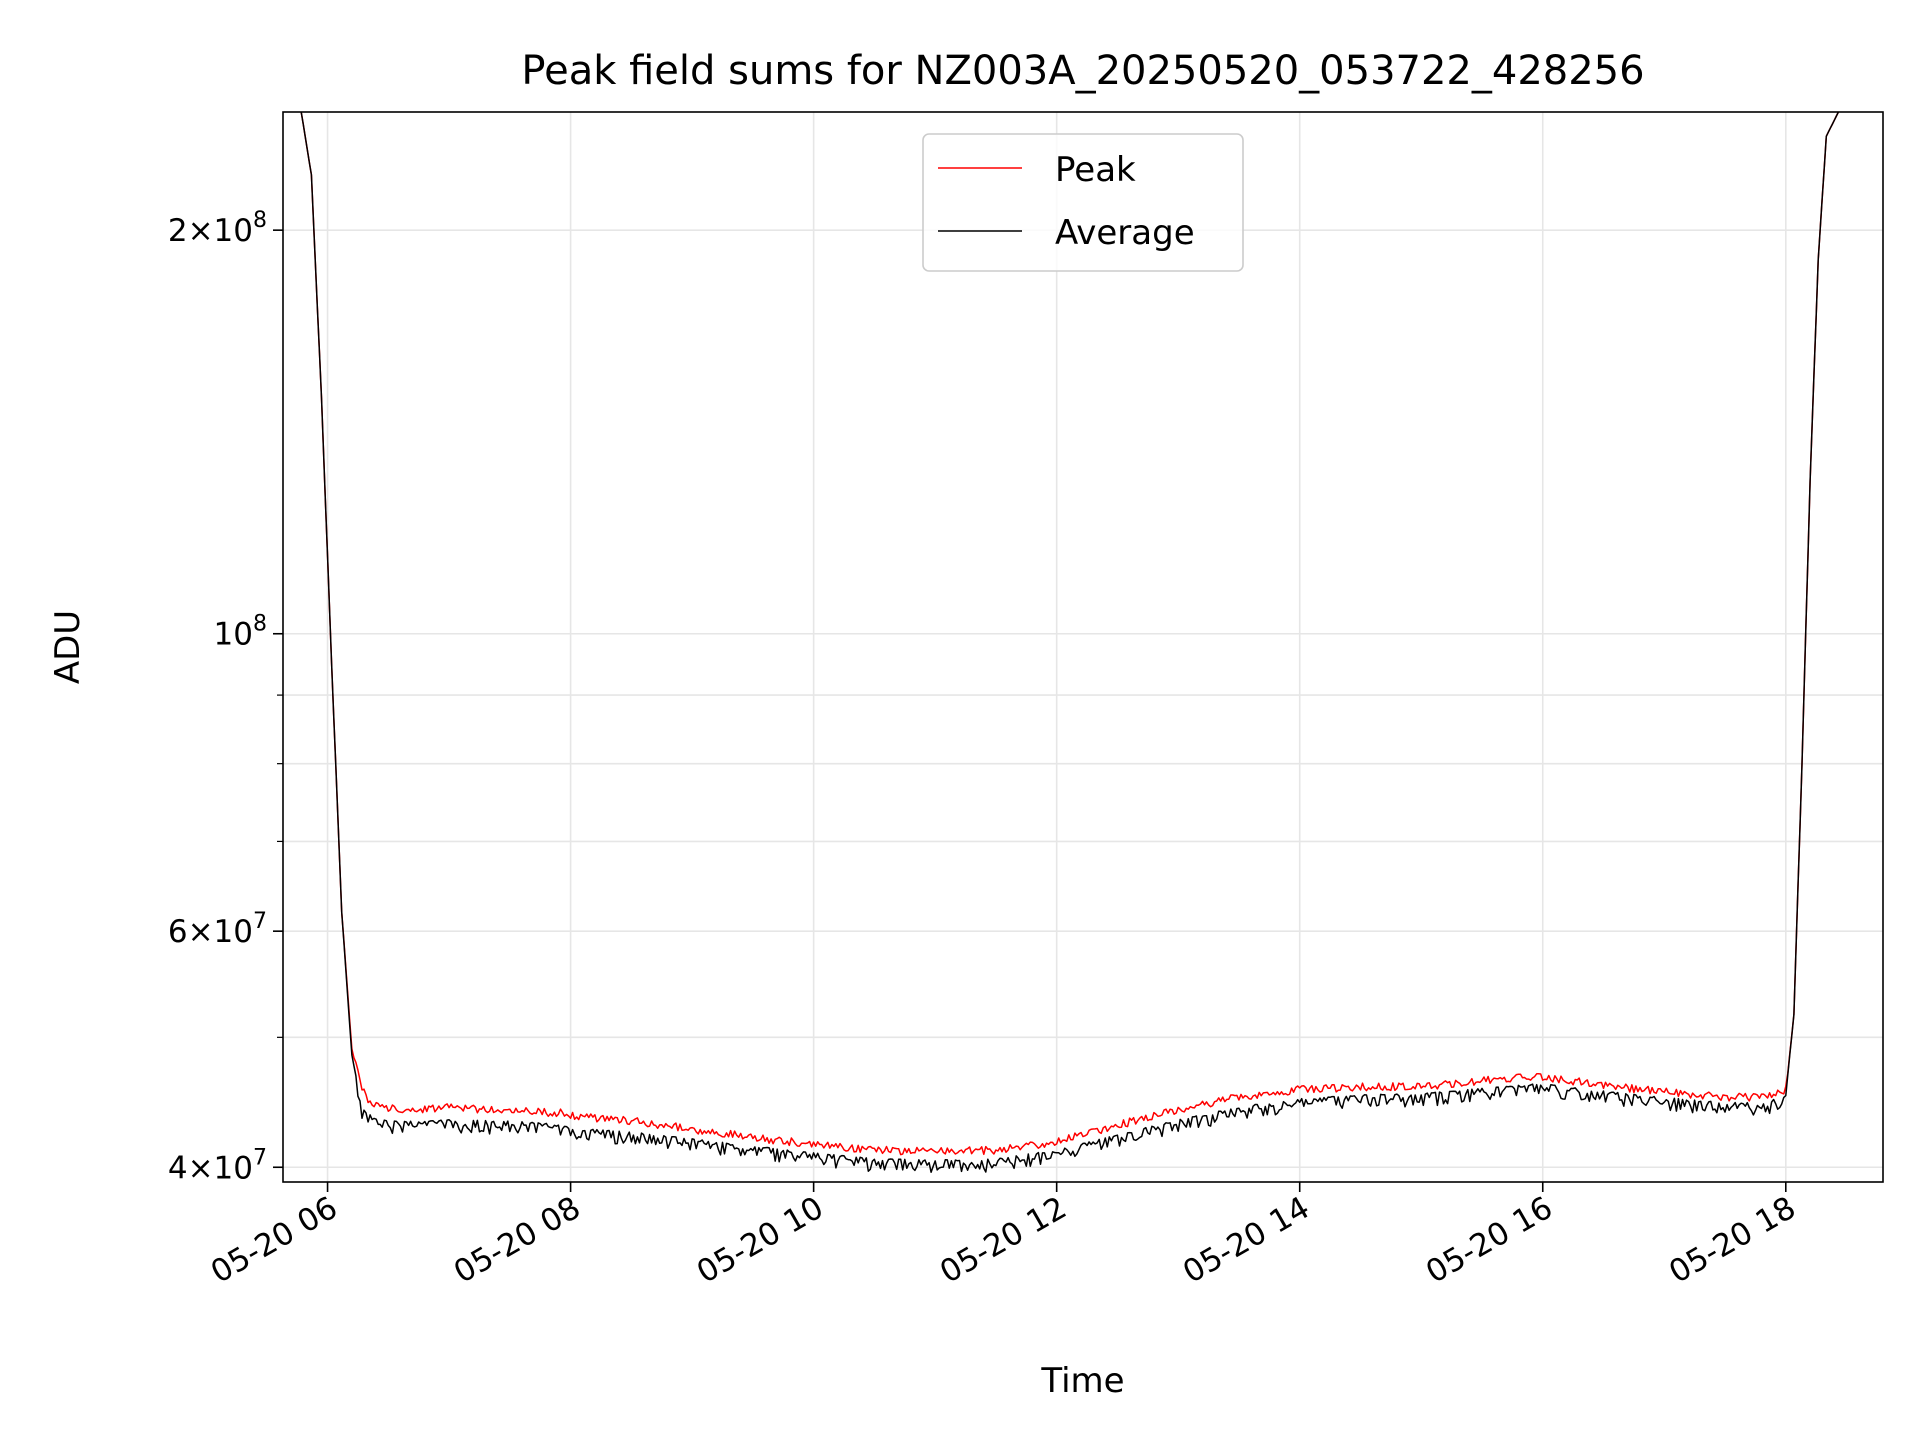 Image resolution: width=1920 pixels, height=1440 pixels. I want to click on legend-label-average: Average, so click(1125, 233).